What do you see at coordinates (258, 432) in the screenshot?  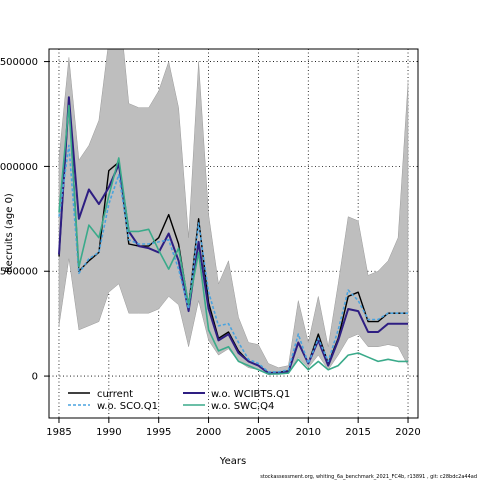 I see `x-tick-label-4: 2005` at bounding box center [258, 432].